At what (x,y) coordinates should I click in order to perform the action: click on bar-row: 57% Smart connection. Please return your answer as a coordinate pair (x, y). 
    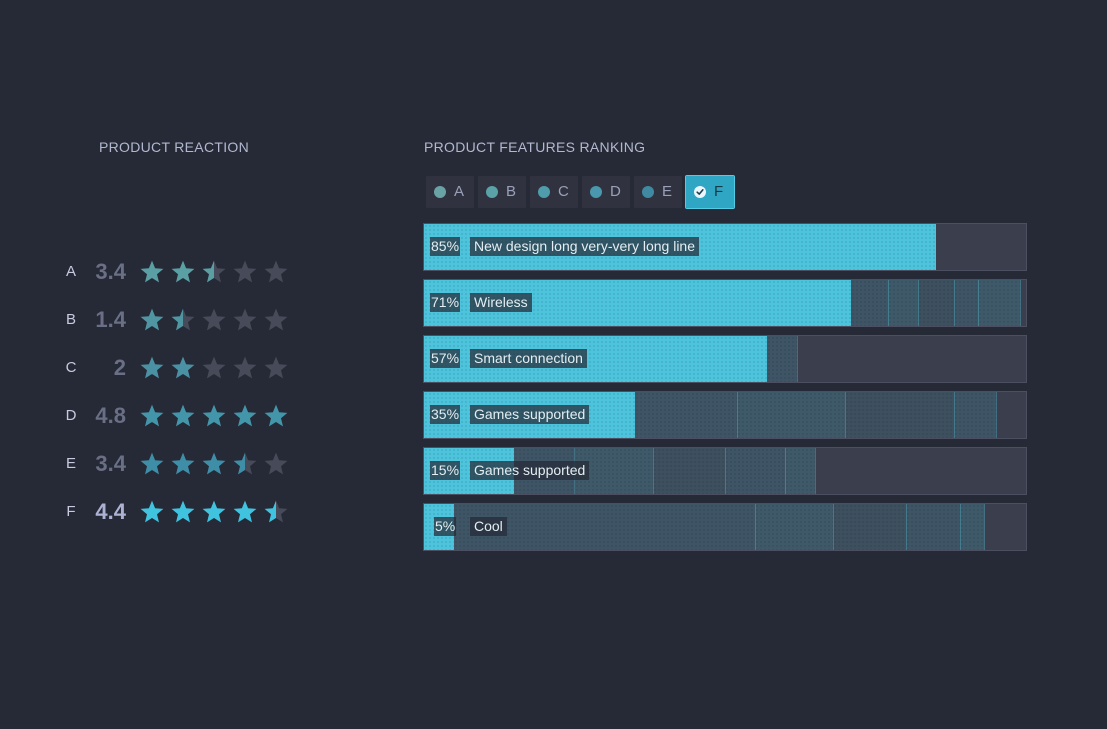
    Looking at the image, I should click on (725, 359).